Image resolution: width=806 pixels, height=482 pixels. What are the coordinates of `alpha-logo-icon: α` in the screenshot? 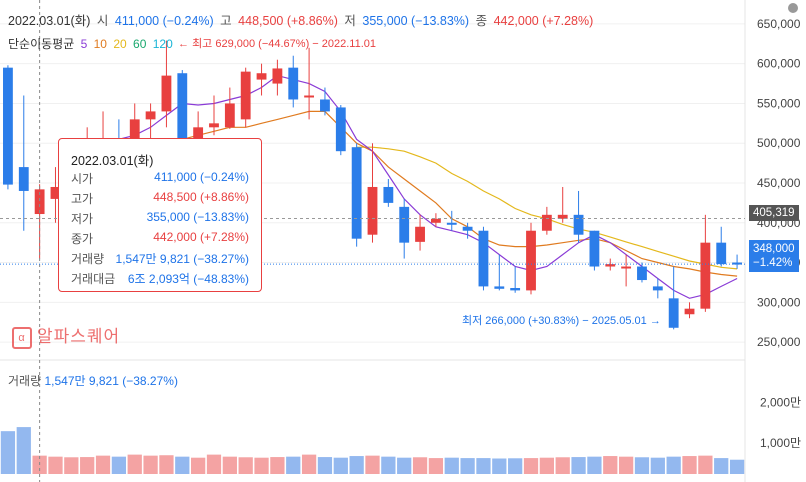 It's located at (22, 337).